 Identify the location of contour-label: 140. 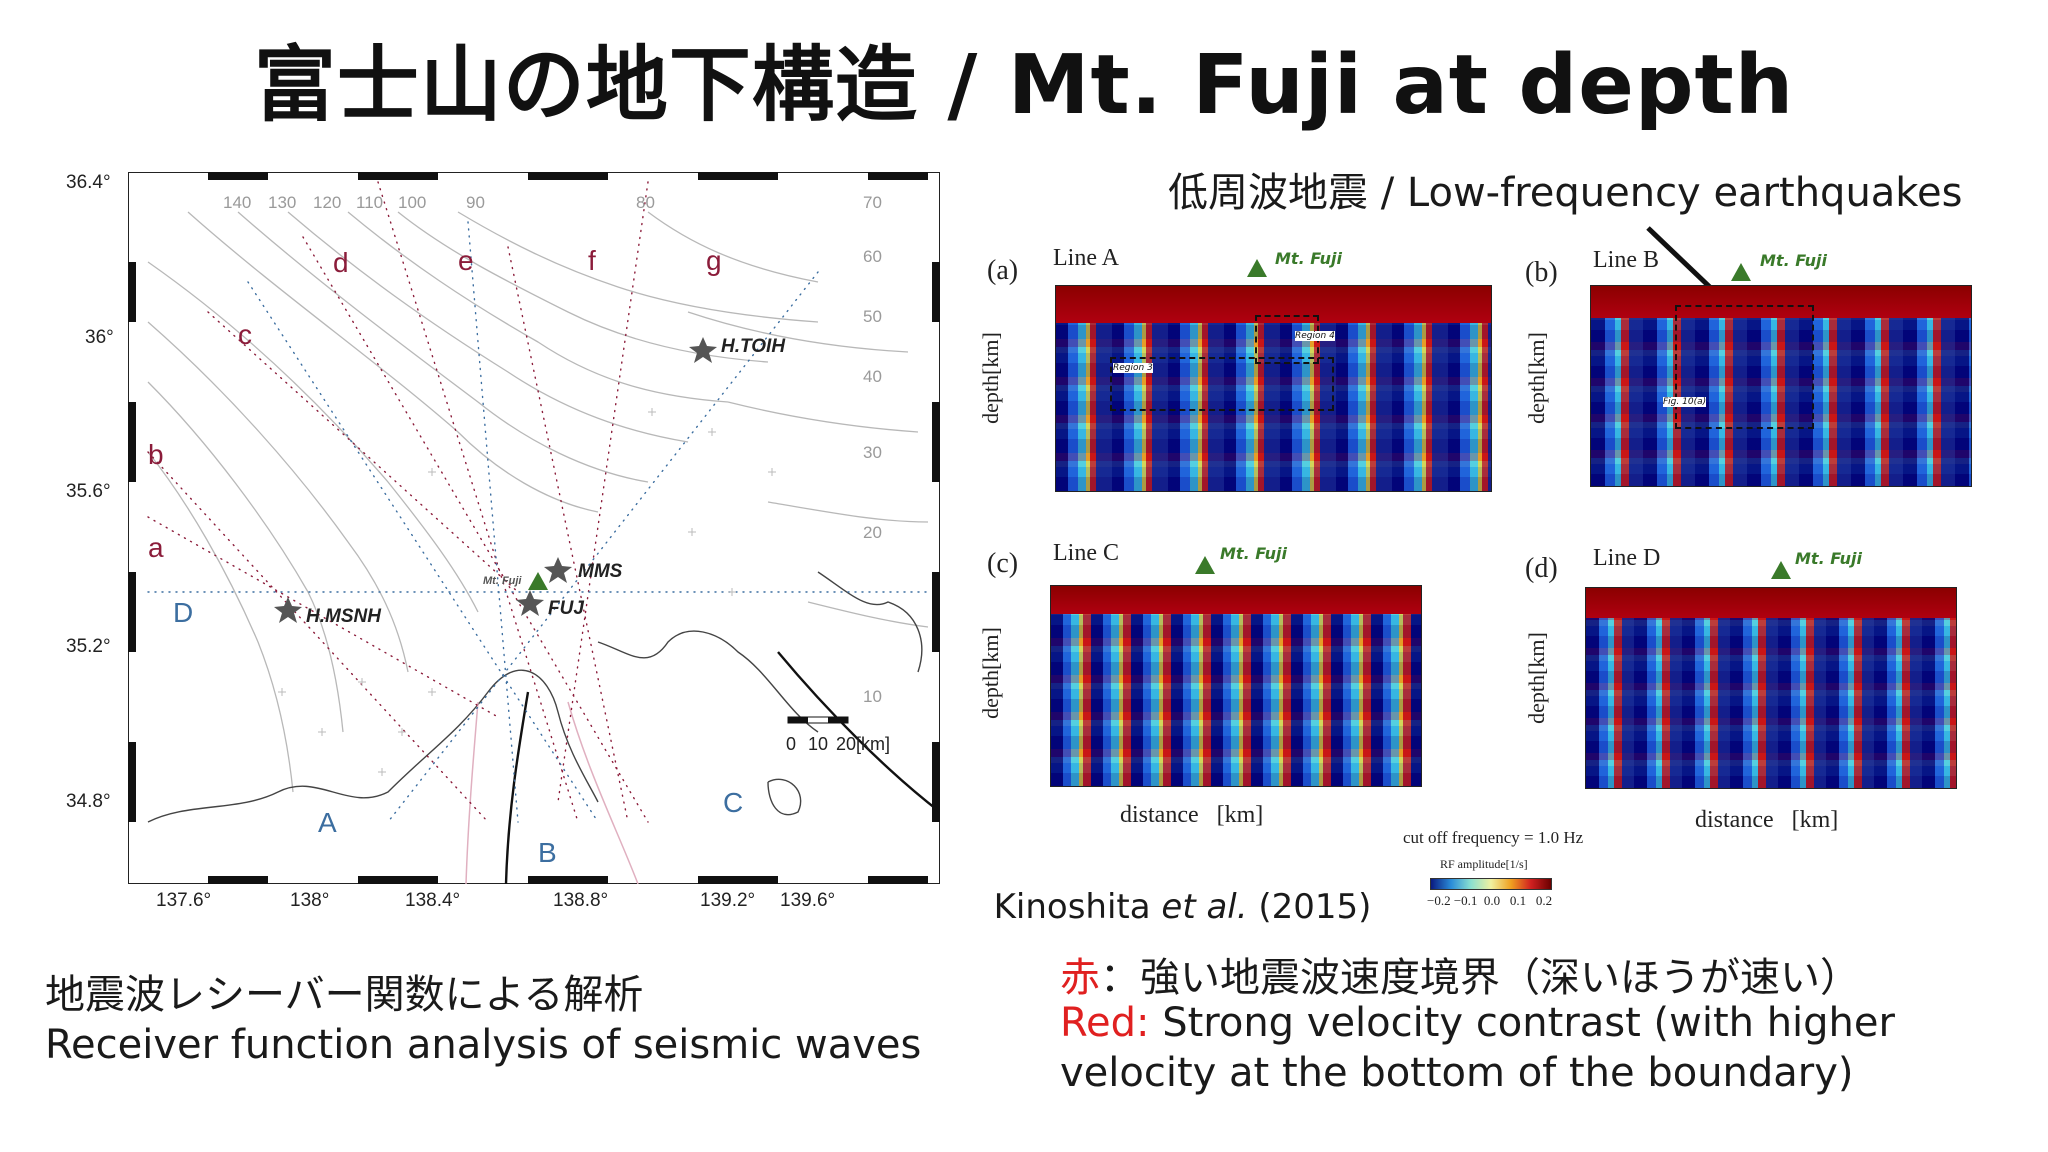
(237, 202).